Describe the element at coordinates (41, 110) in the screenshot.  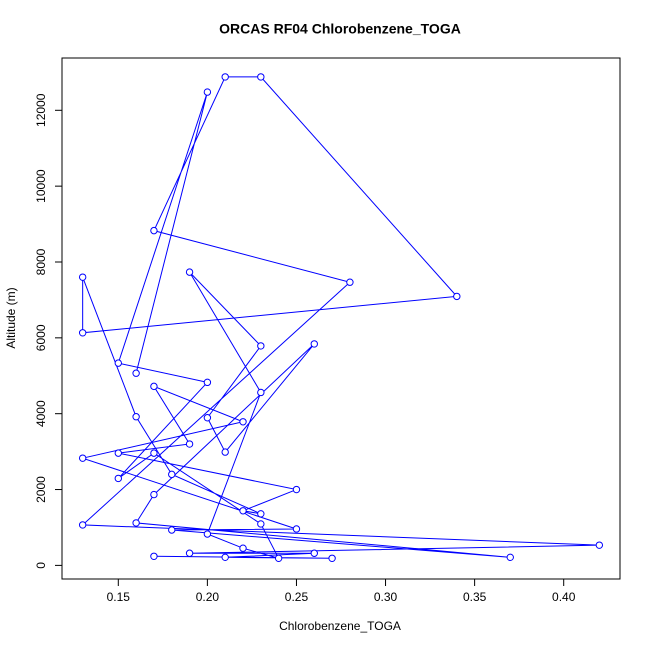
I see `y-tick-label: 12000` at that location.